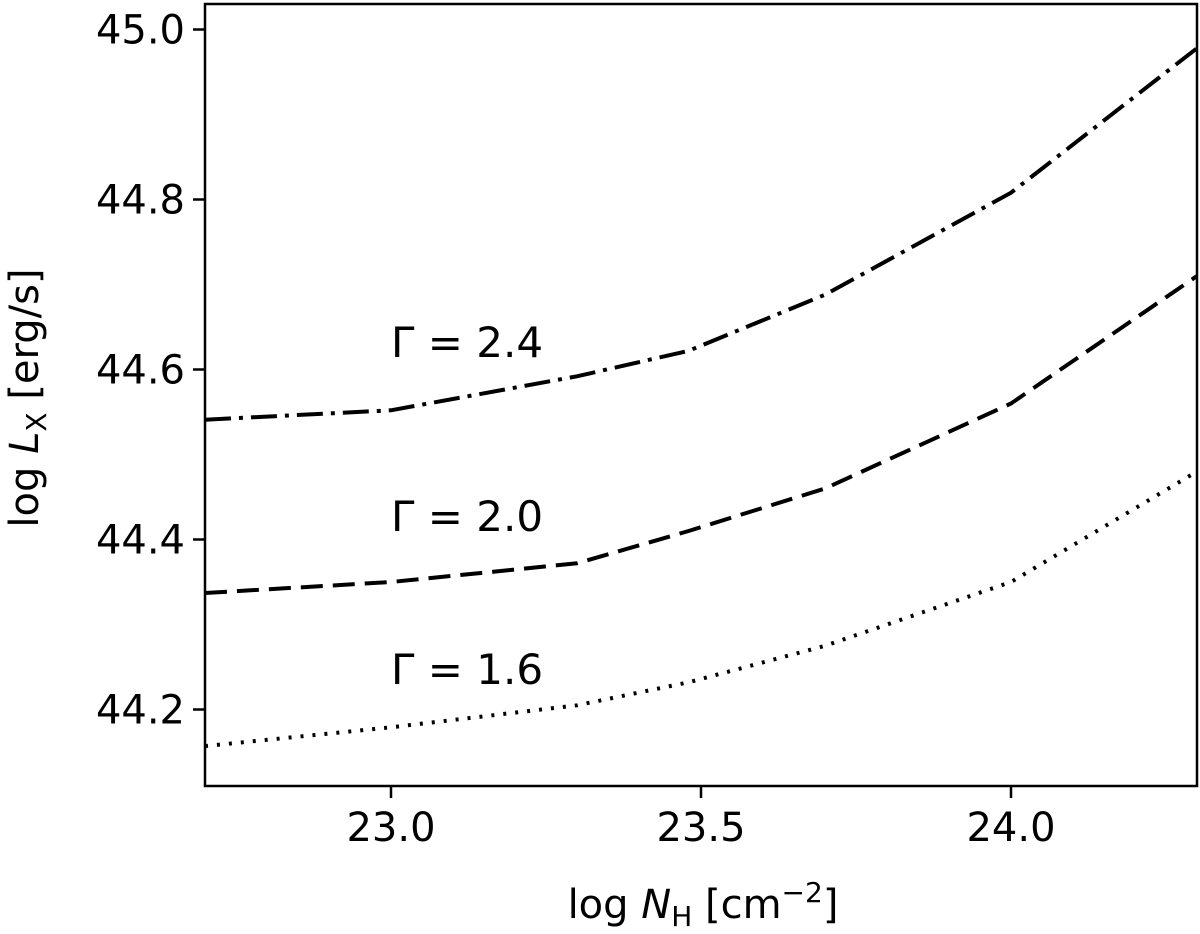 The height and width of the screenshot is (934, 1200). What do you see at coordinates (140, 541) in the screenshot?
I see `y-tick-label: 44.4` at bounding box center [140, 541].